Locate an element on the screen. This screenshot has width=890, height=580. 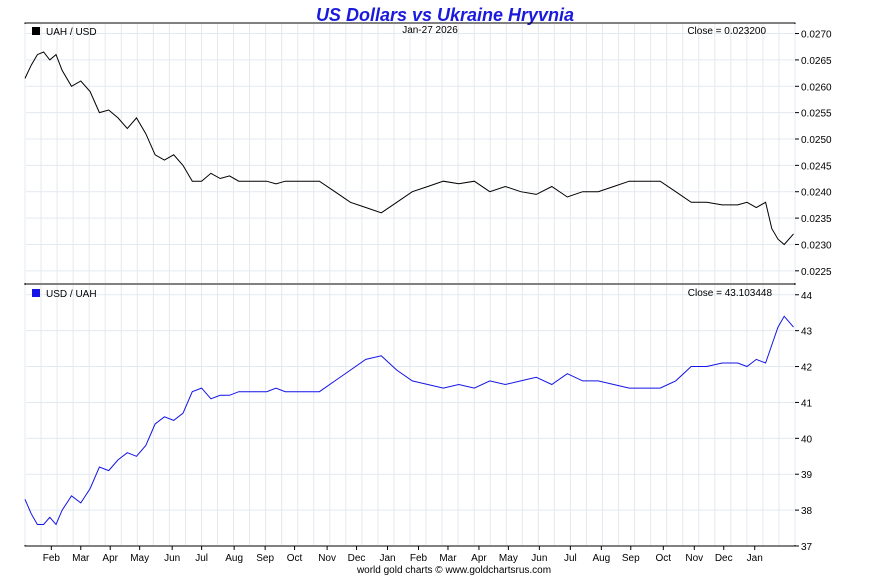
panel-1-y-tick-label: 41 is located at coordinates (807, 403).